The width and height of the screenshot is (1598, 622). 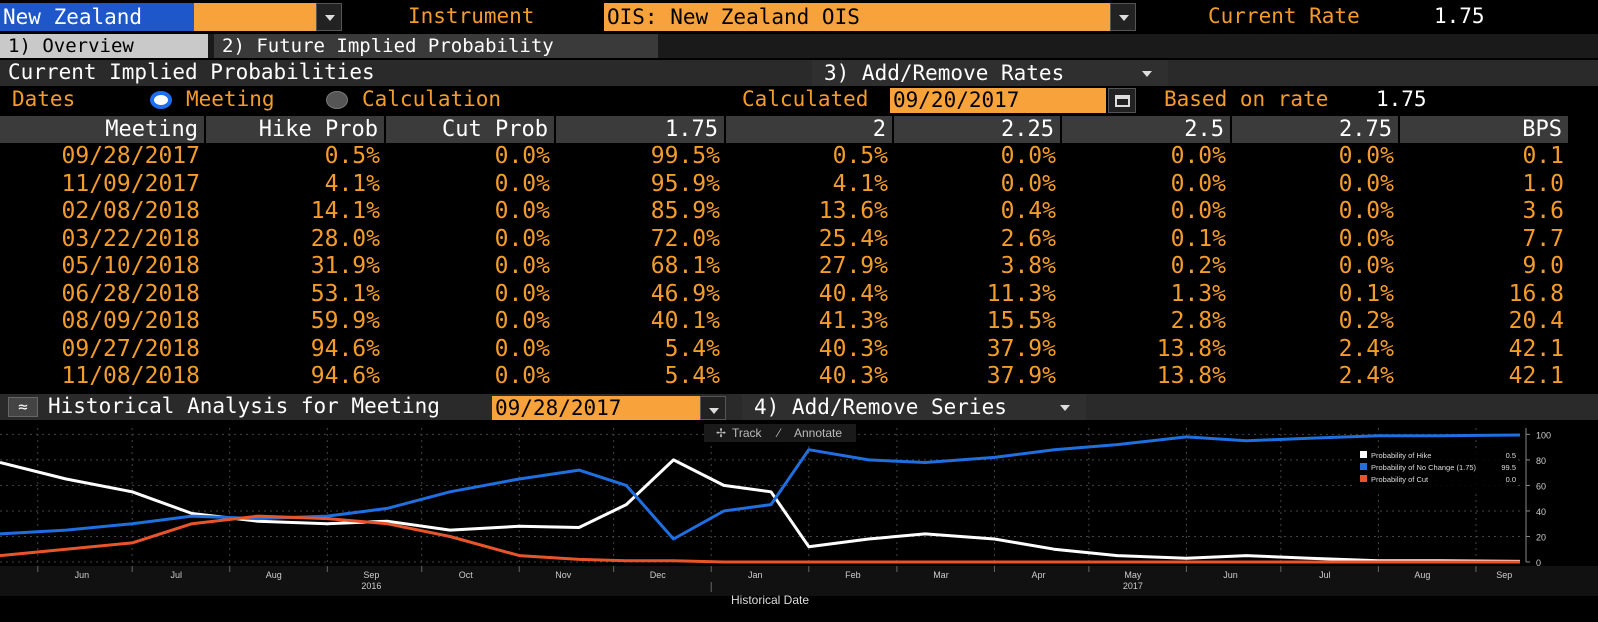 I want to click on x-tick-label: Oct, so click(x=466, y=575).